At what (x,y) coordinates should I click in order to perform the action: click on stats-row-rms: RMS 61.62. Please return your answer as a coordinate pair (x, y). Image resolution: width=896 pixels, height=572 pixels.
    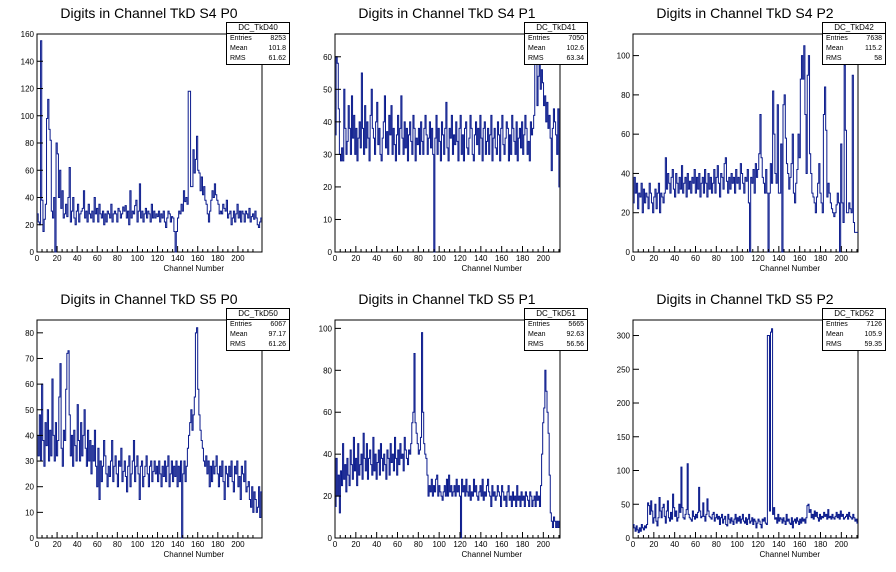
    Looking at the image, I should click on (258, 59).